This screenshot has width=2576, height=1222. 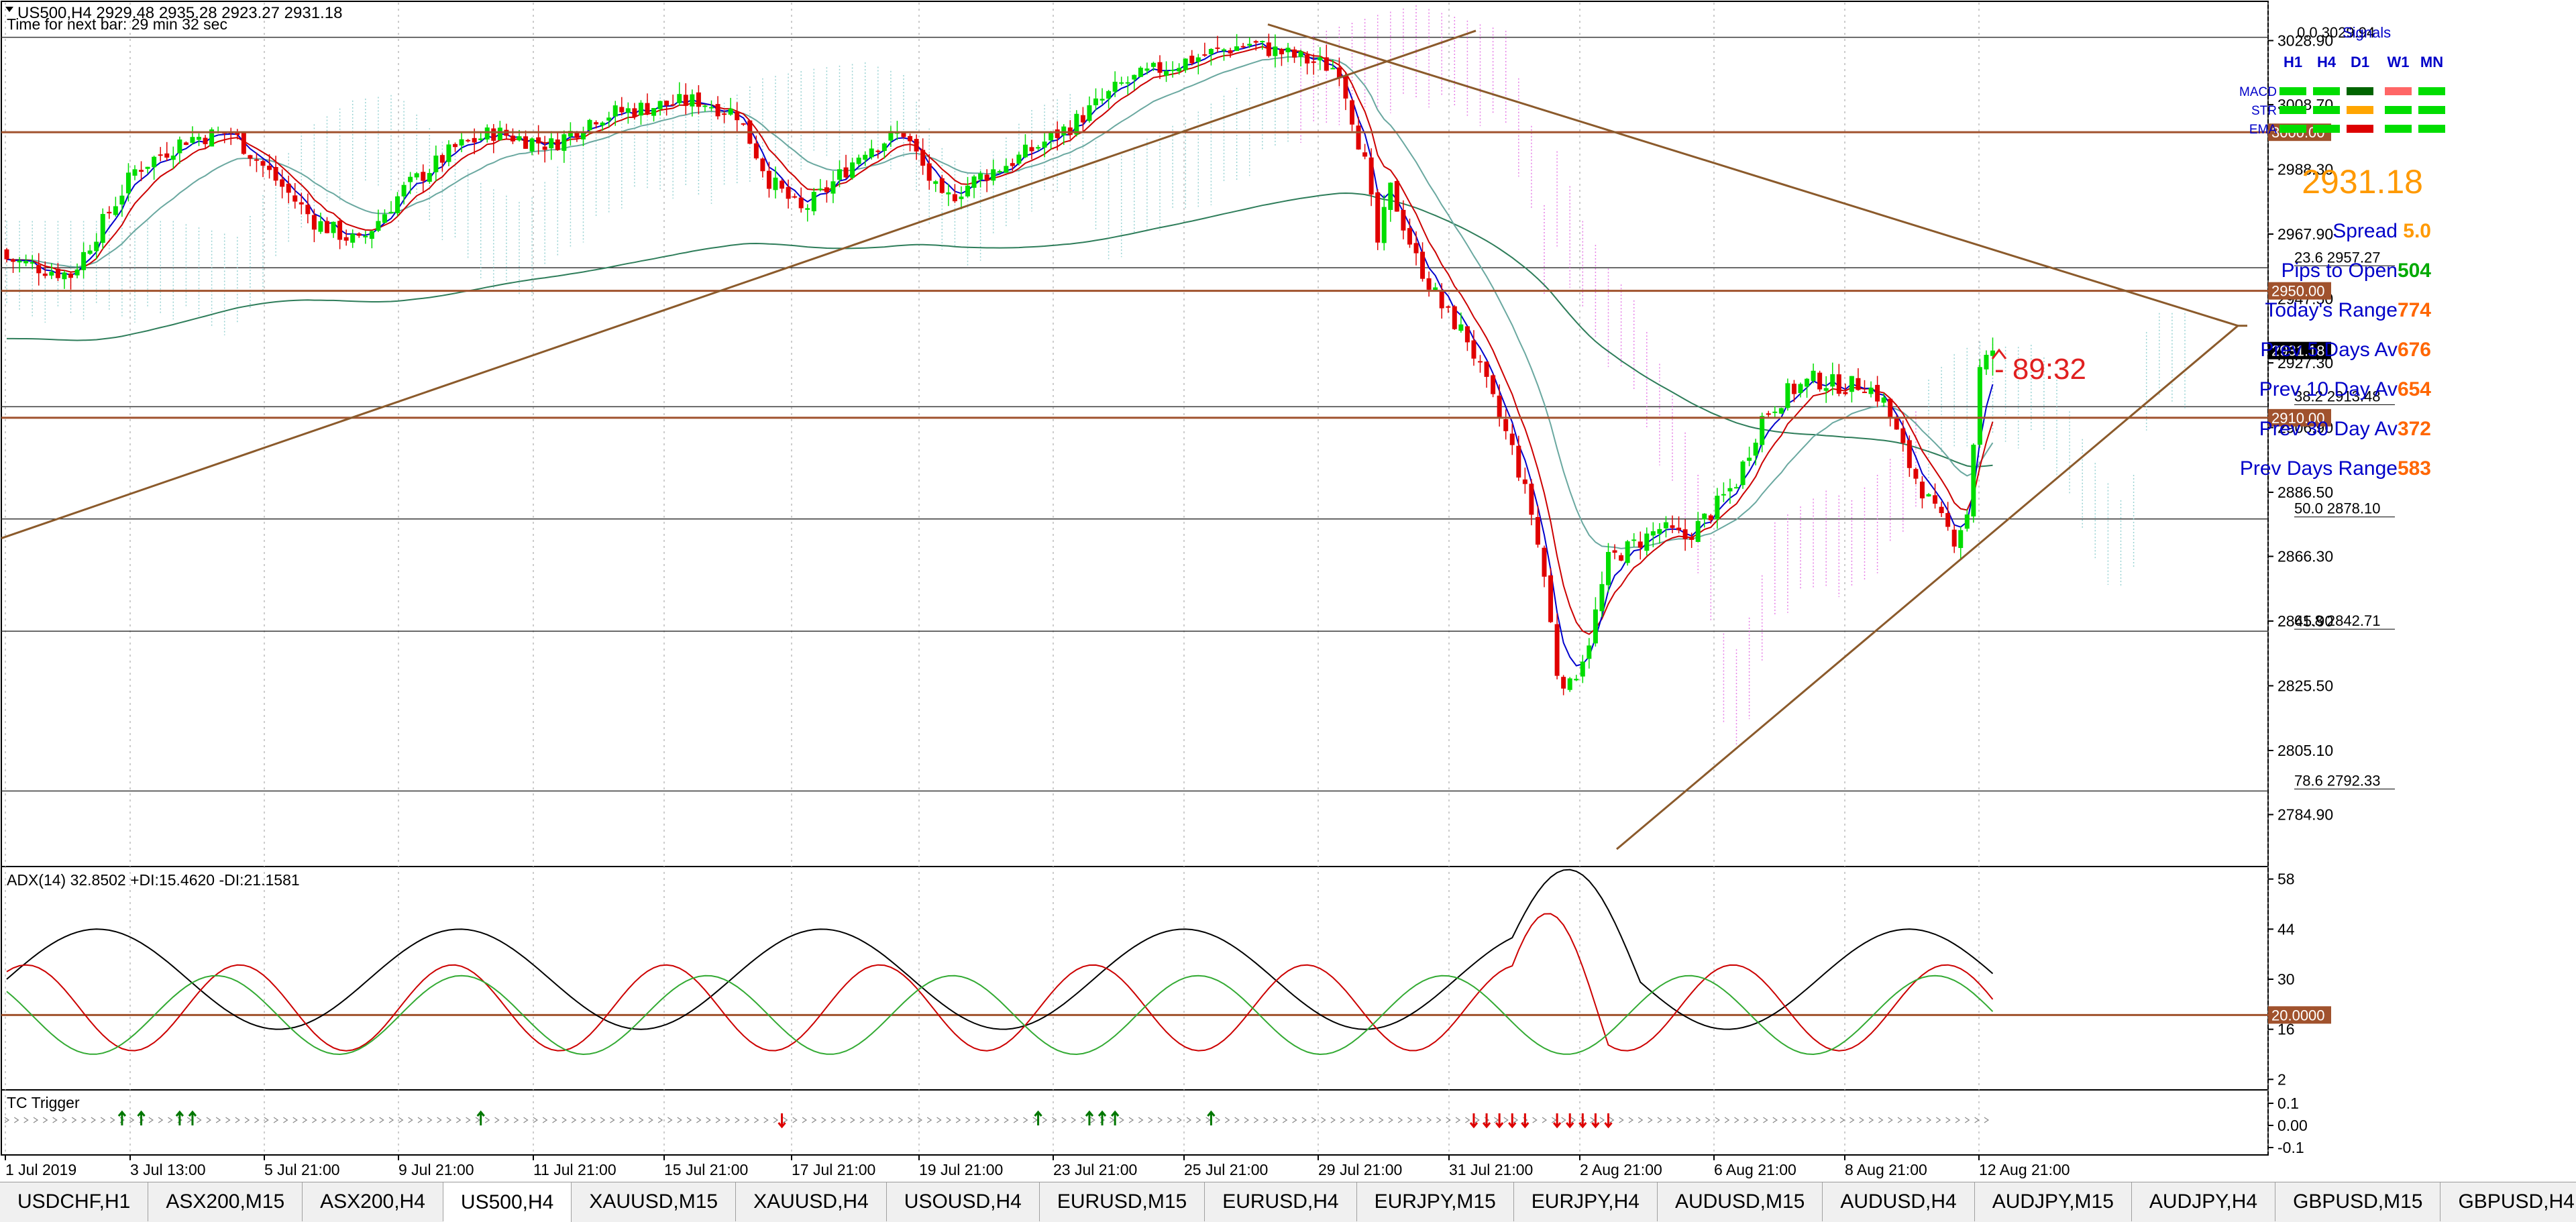 What do you see at coordinates (74, 1201) in the screenshot?
I see `symbol-tab: USDCHF,H1` at bounding box center [74, 1201].